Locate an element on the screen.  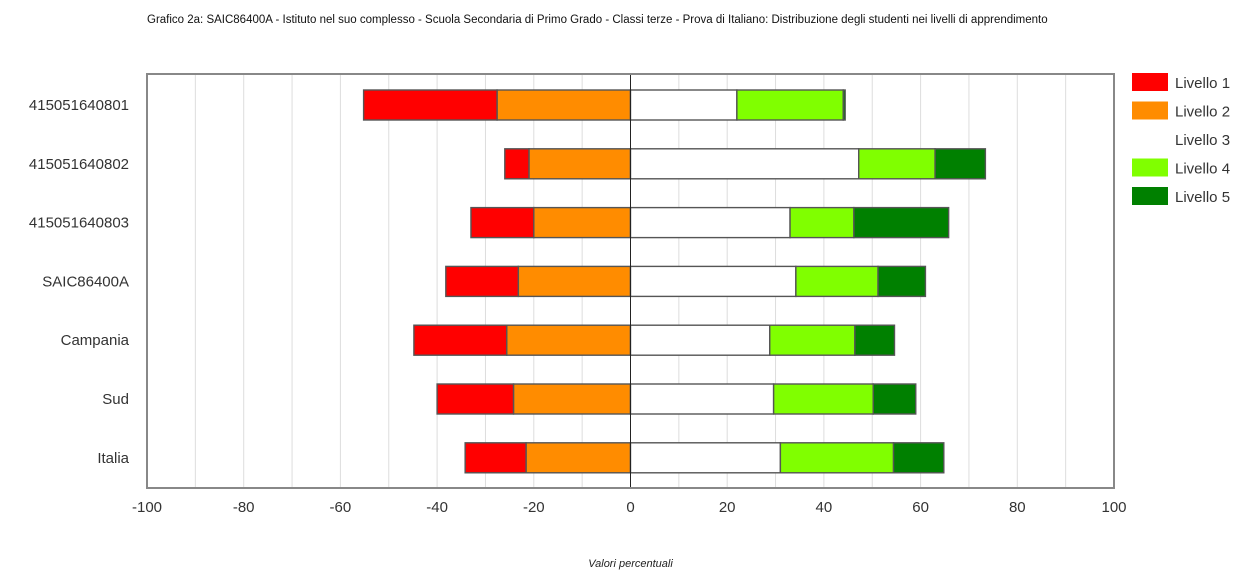
category-label: Sud is located at coordinates (115, 399).